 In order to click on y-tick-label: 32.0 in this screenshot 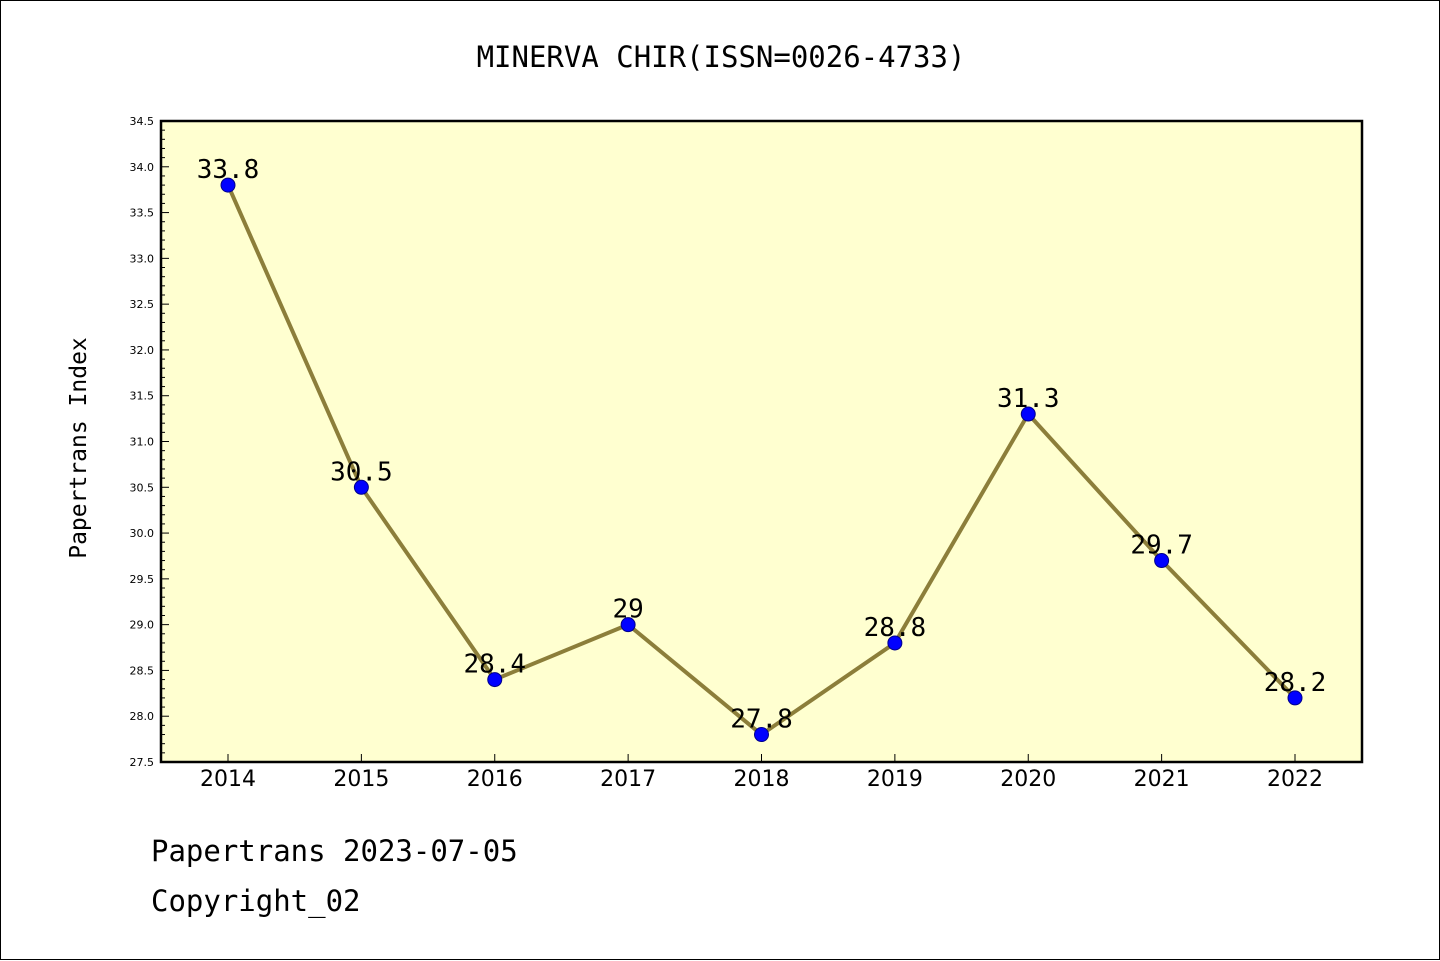, I will do `click(142, 350)`.